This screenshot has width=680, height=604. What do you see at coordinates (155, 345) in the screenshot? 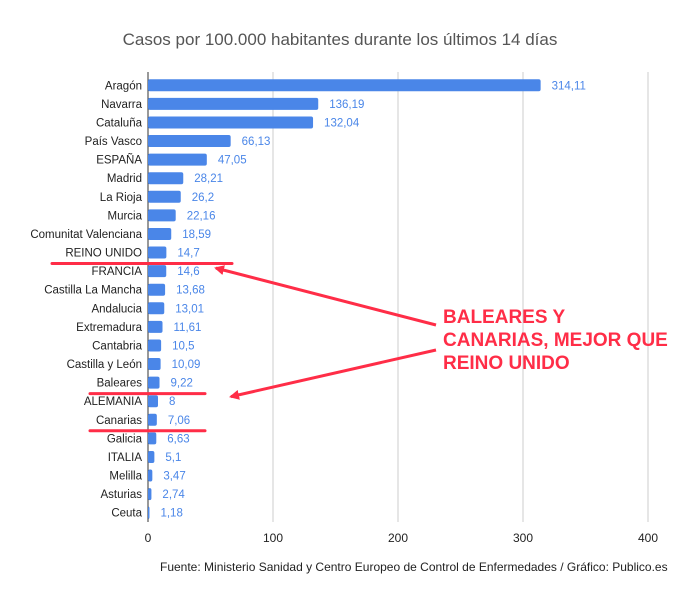
I see `bar-cantabria` at bounding box center [155, 345].